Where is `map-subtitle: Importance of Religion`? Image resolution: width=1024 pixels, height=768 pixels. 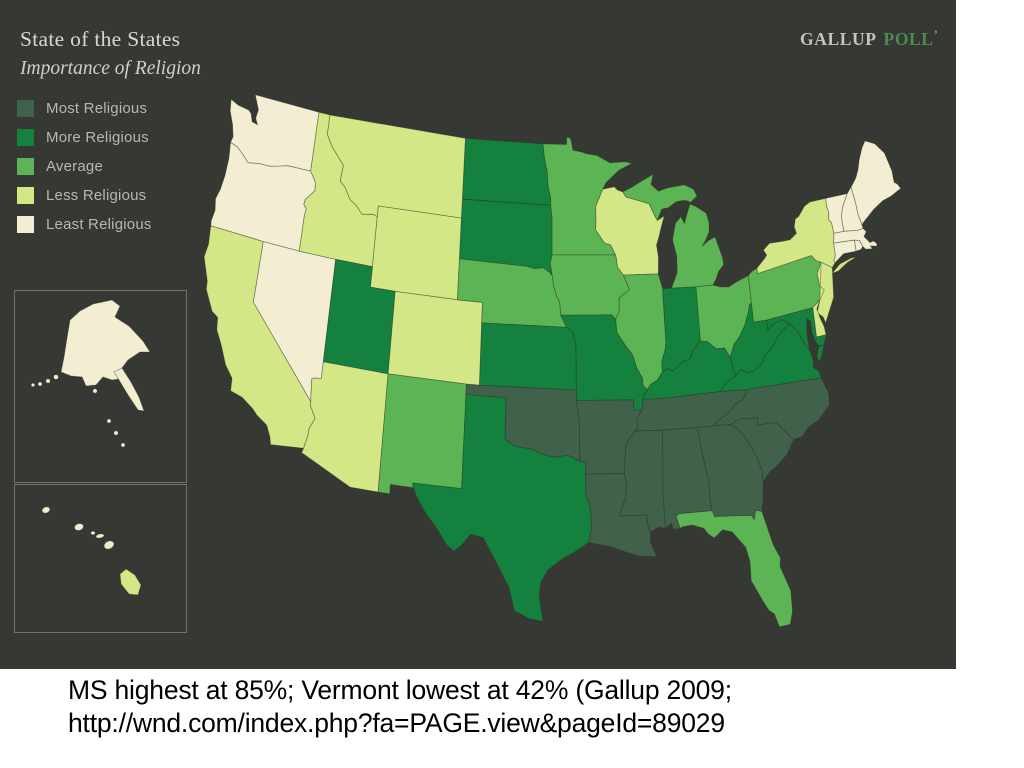 map-subtitle: Importance of Religion is located at coordinates (110, 68).